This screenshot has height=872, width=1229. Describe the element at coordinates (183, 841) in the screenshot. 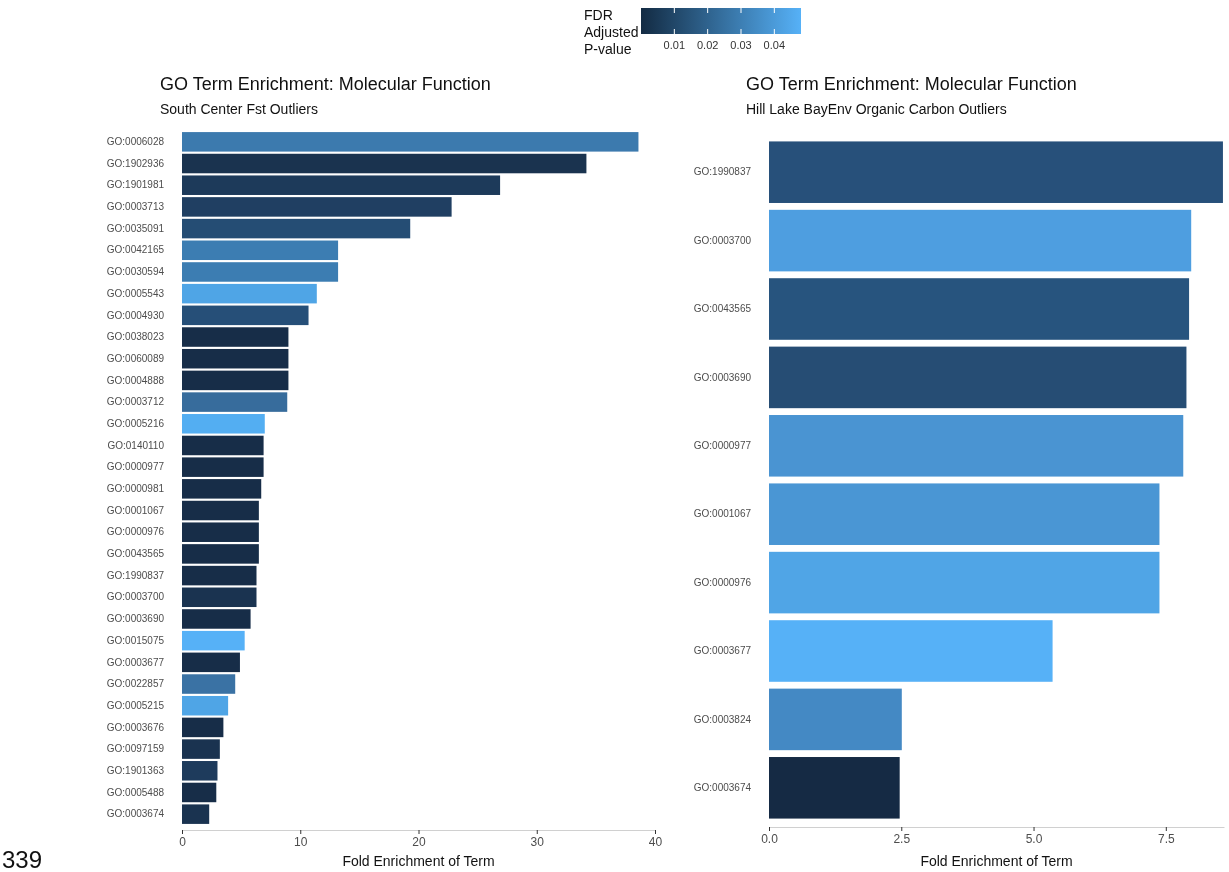

I see `x-tick-label: 0` at that location.